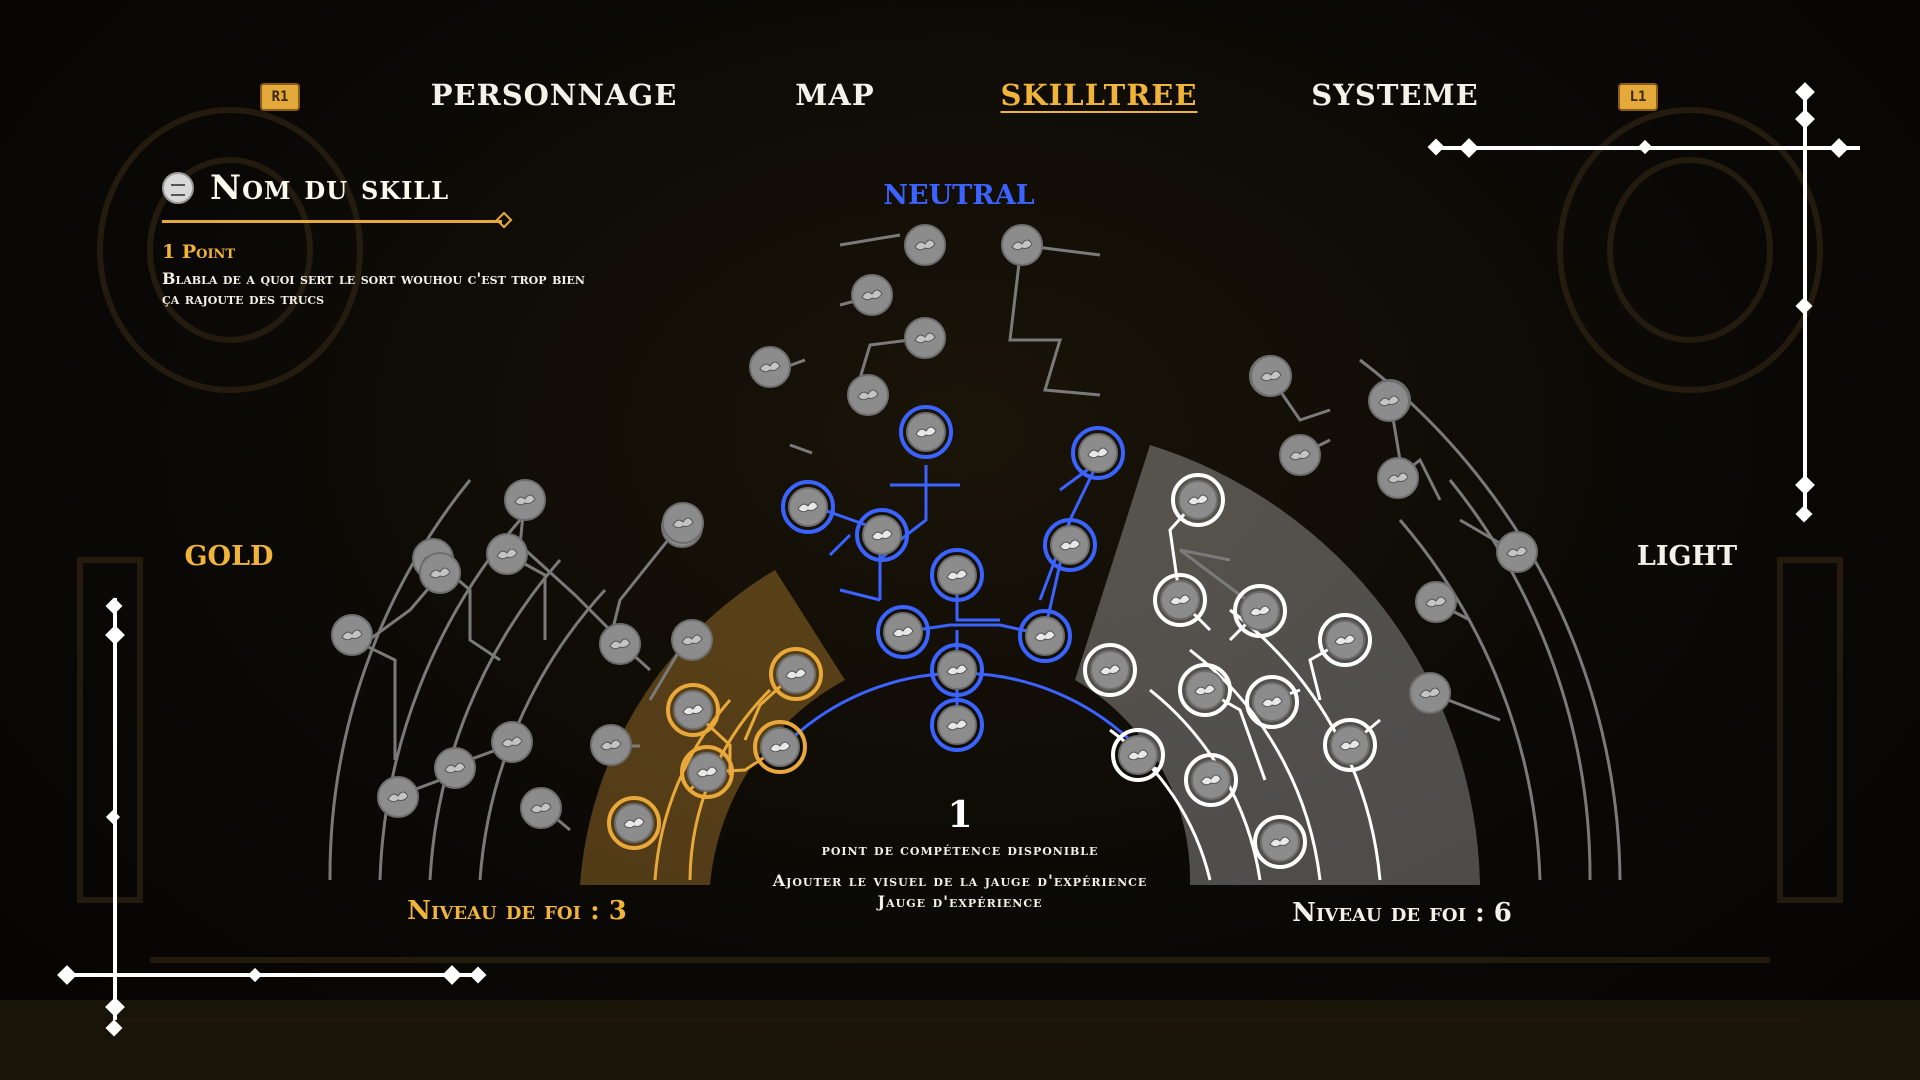 Image resolution: width=1920 pixels, height=1080 pixels. What do you see at coordinates (330, 188) in the screenshot?
I see `skill-title: Nom du skill` at bounding box center [330, 188].